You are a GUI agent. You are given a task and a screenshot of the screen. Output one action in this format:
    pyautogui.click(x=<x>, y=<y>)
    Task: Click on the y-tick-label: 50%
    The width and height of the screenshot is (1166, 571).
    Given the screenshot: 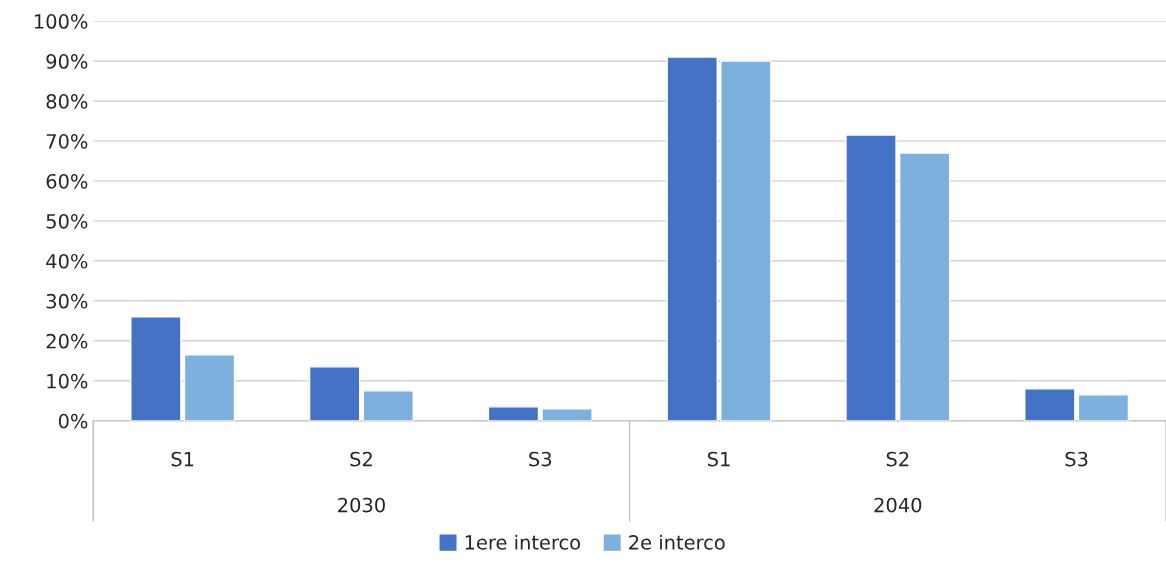 What is the action you would take?
    pyautogui.click(x=67, y=221)
    